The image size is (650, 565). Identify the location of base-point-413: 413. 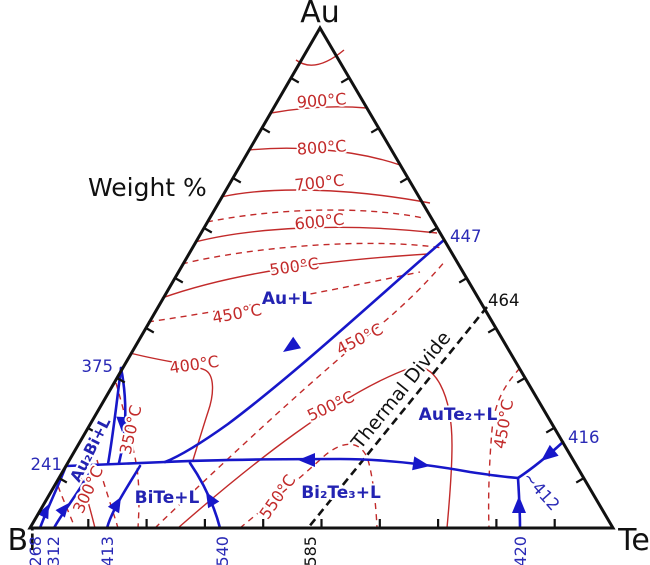
(107, 550).